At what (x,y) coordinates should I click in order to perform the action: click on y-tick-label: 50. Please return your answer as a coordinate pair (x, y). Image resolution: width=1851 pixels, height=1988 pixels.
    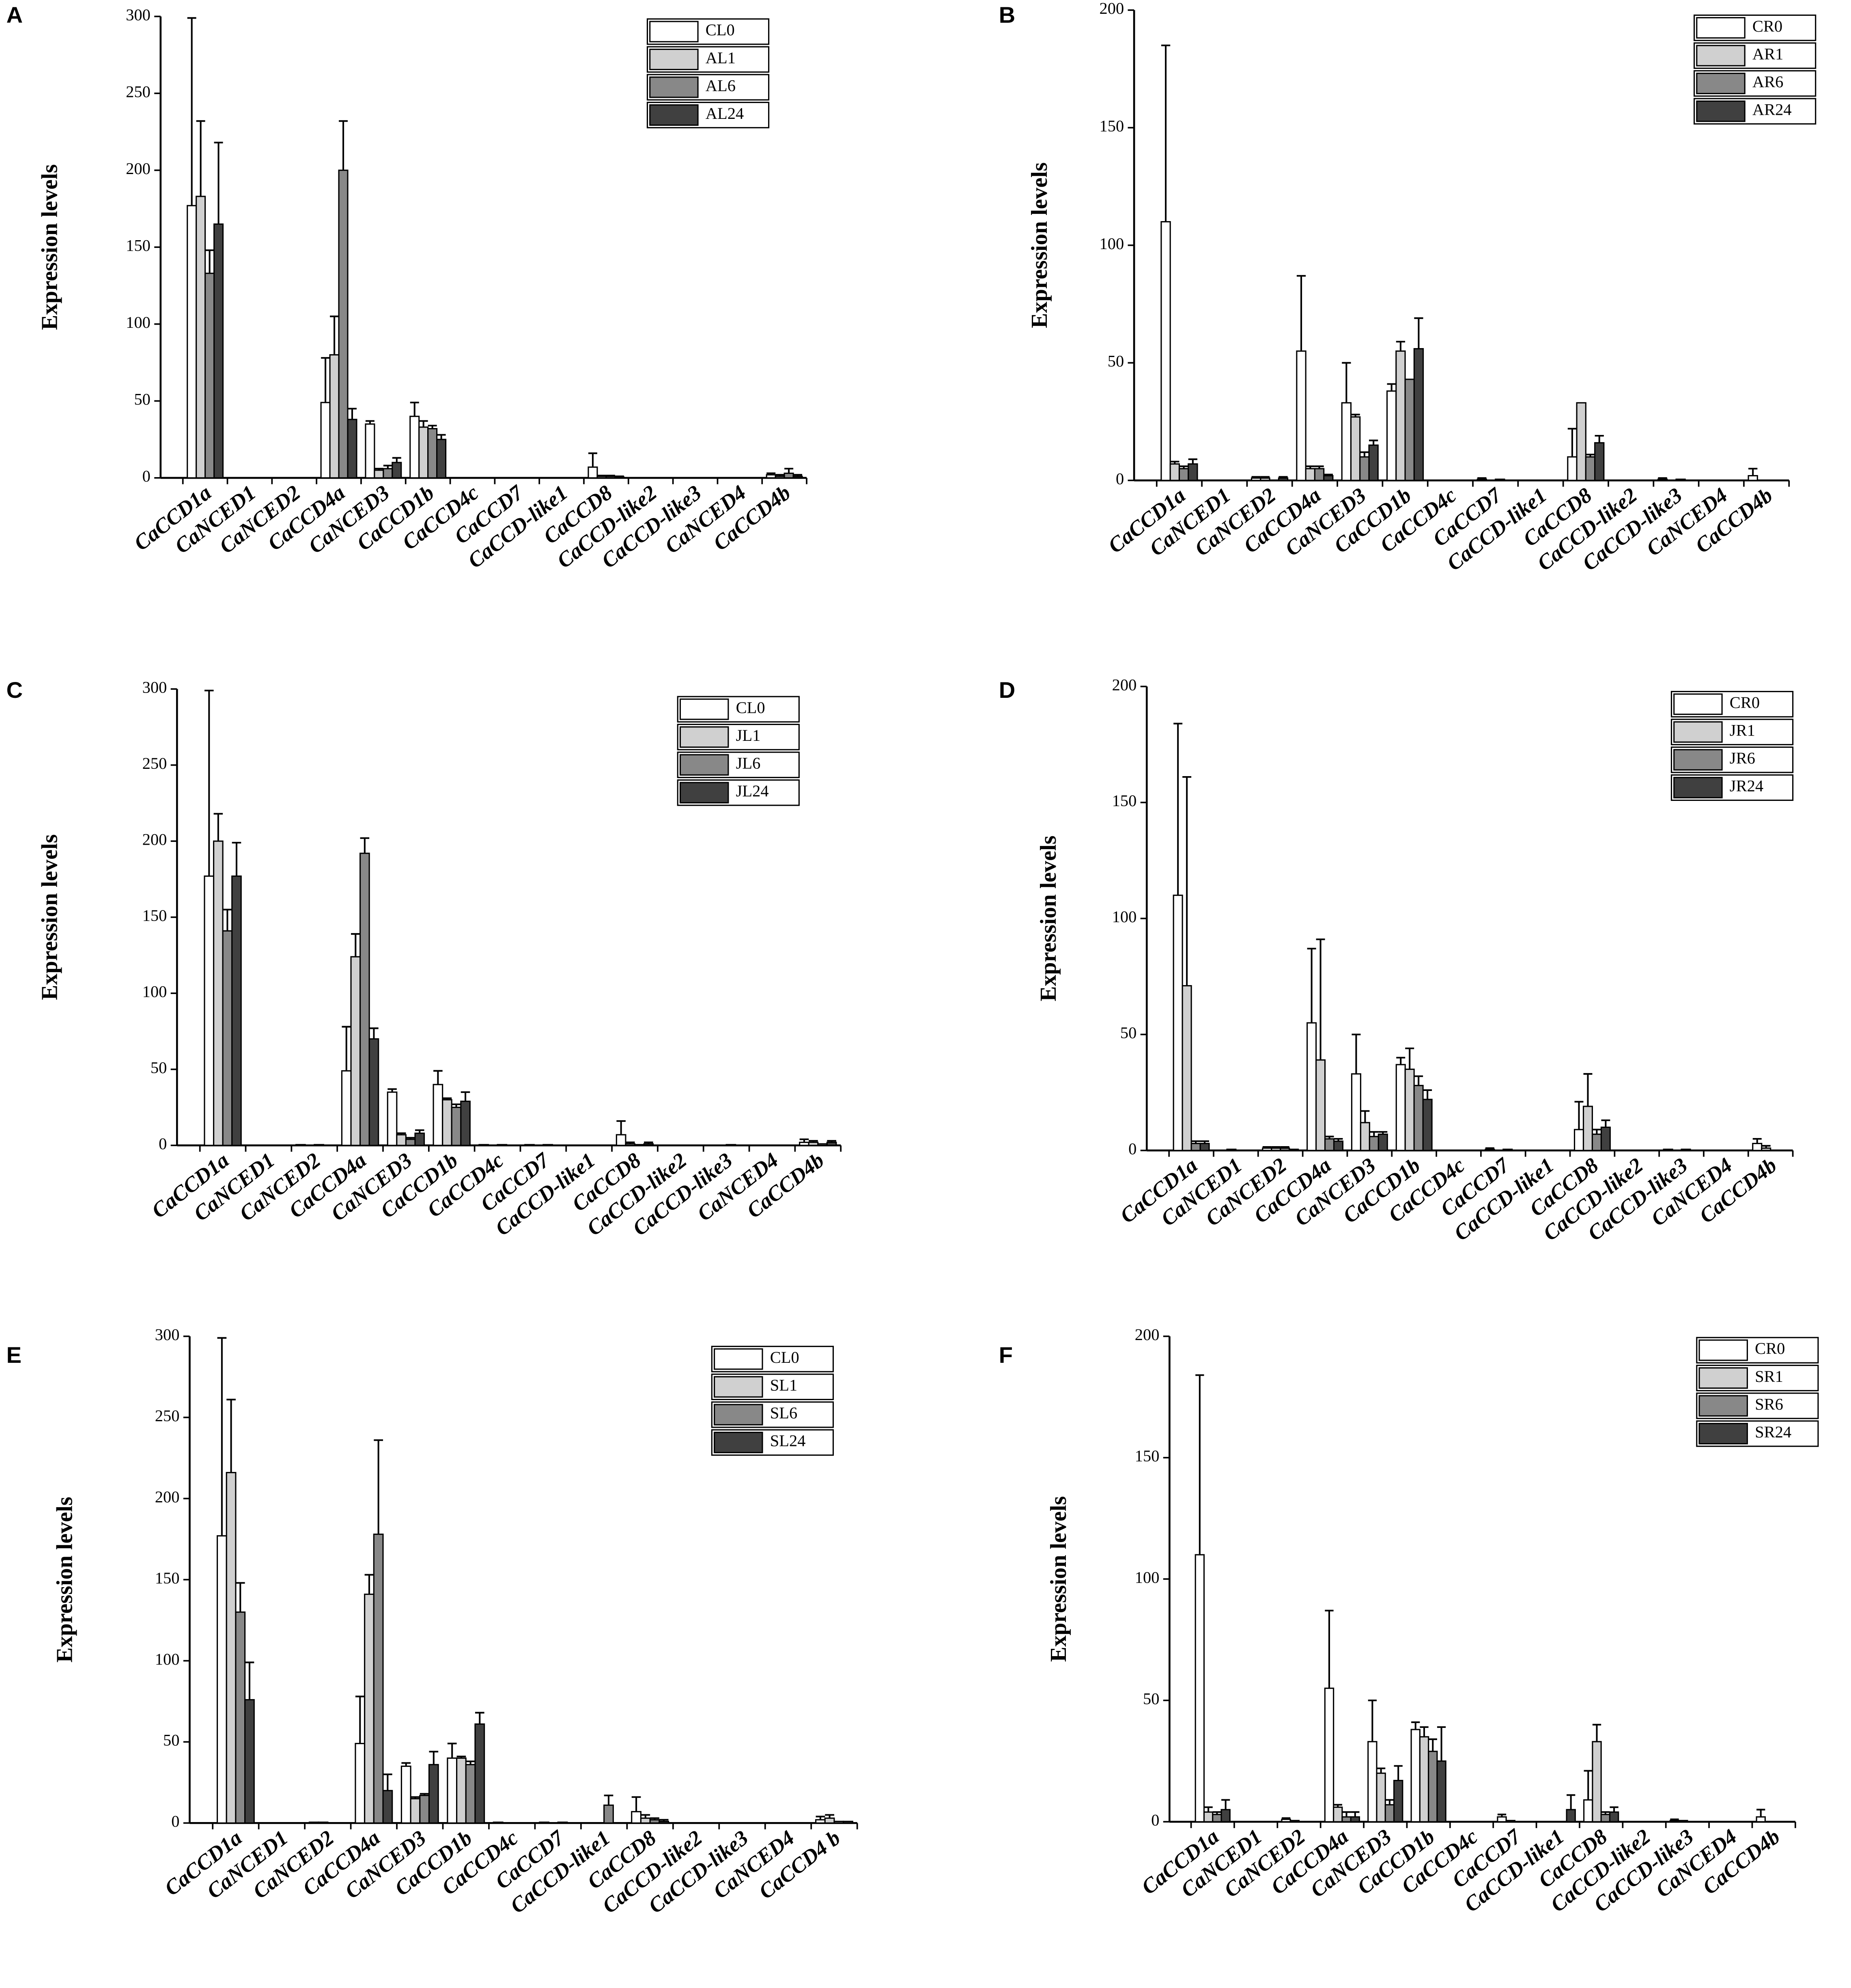
    Looking at the image, I should click on (1116, 361).